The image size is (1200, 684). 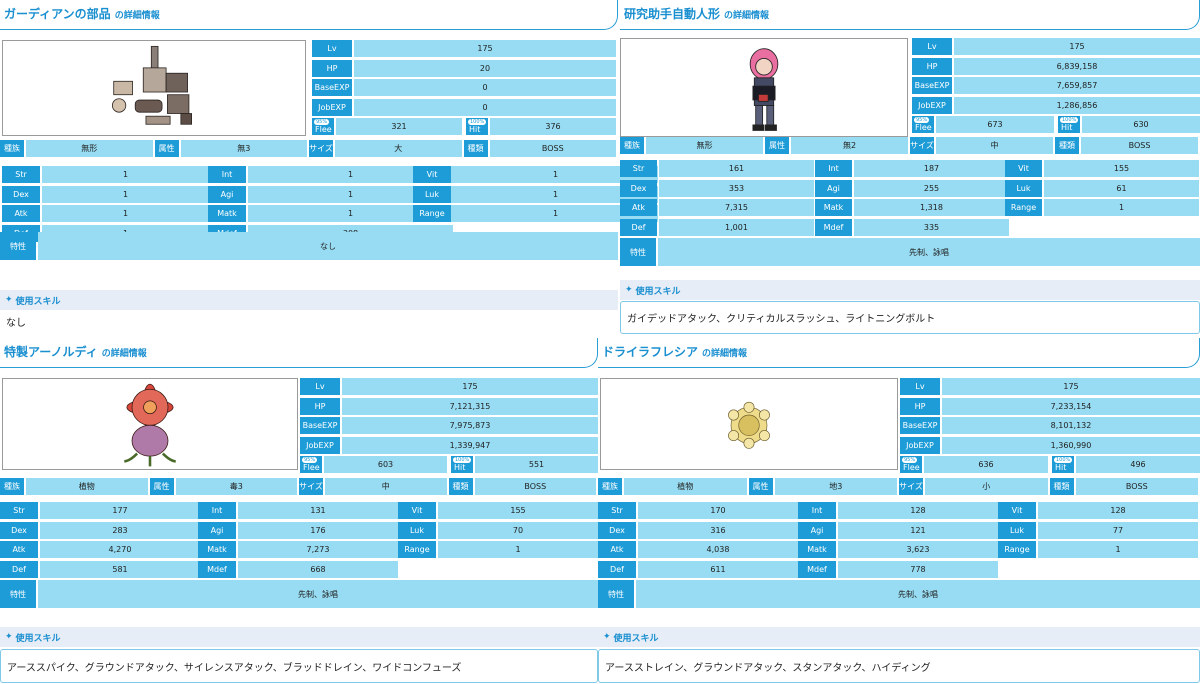 What do you see at coordinates (87, 486) in the screenshot?
I see `race-value: 植物` at bounding box center [87, 486].